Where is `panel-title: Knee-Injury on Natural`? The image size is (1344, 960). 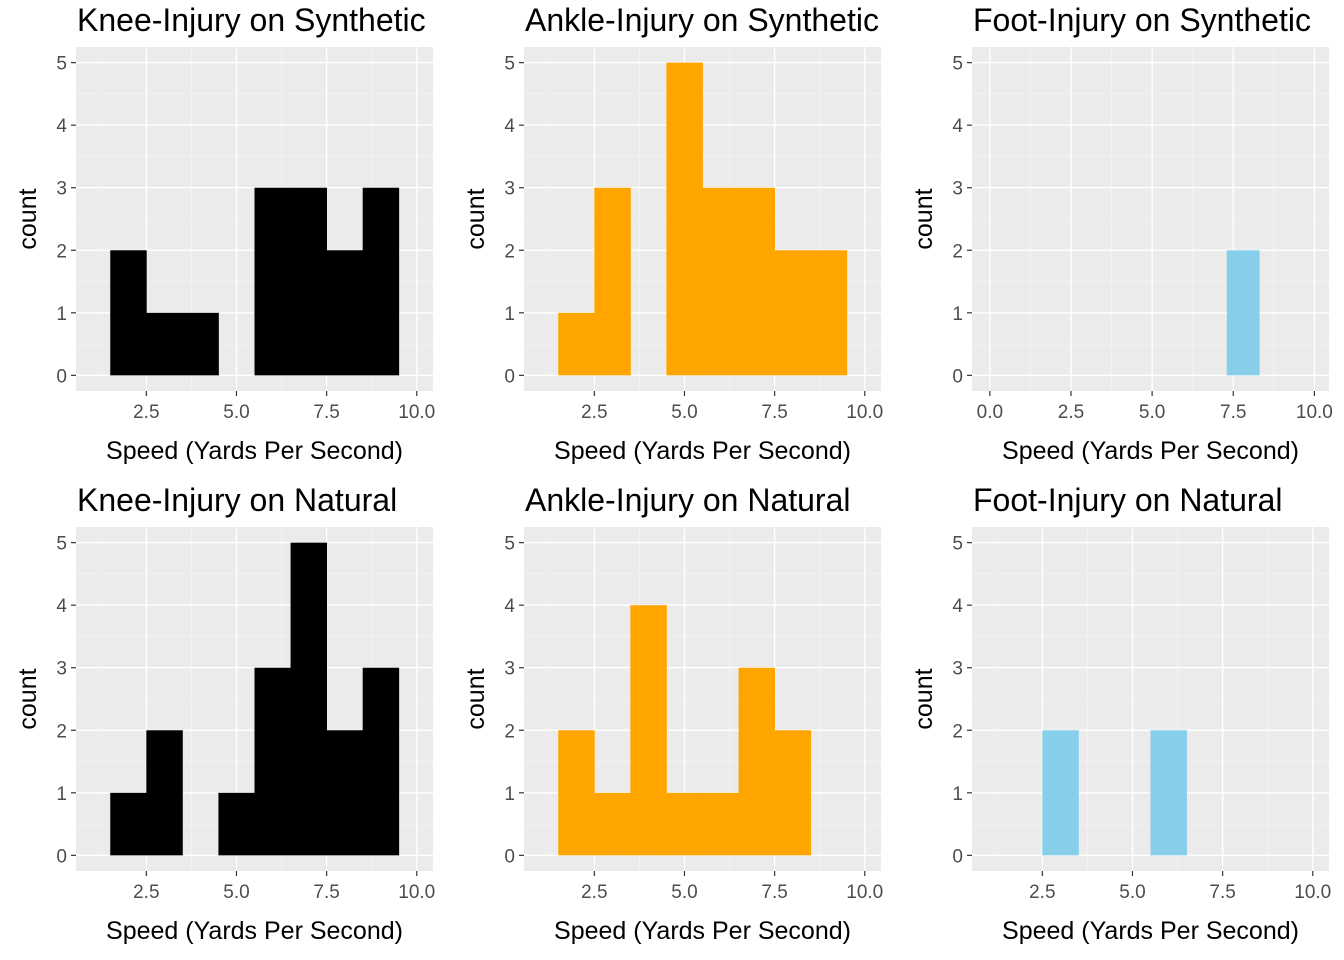
panel-title: Knee-Injury on Natural is located at coordinates (237, 500).